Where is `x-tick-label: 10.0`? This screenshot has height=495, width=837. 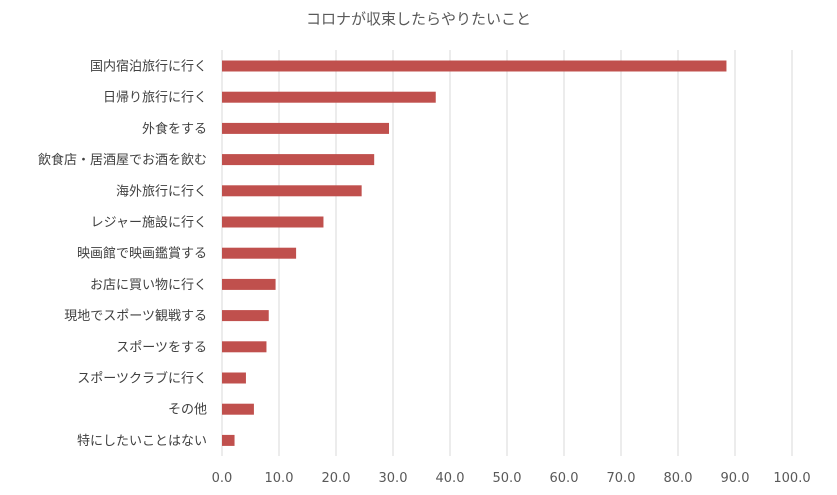 x-tick-label: 10.0 is located at coordinates (279, 478).